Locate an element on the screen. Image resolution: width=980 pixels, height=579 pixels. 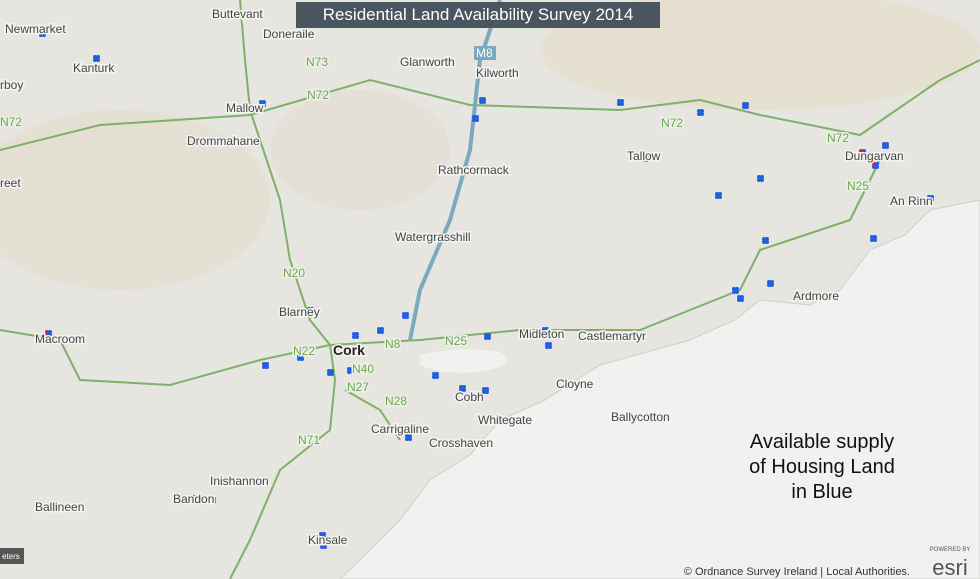
annotation: in Blue is located at coordinates (821, 492).